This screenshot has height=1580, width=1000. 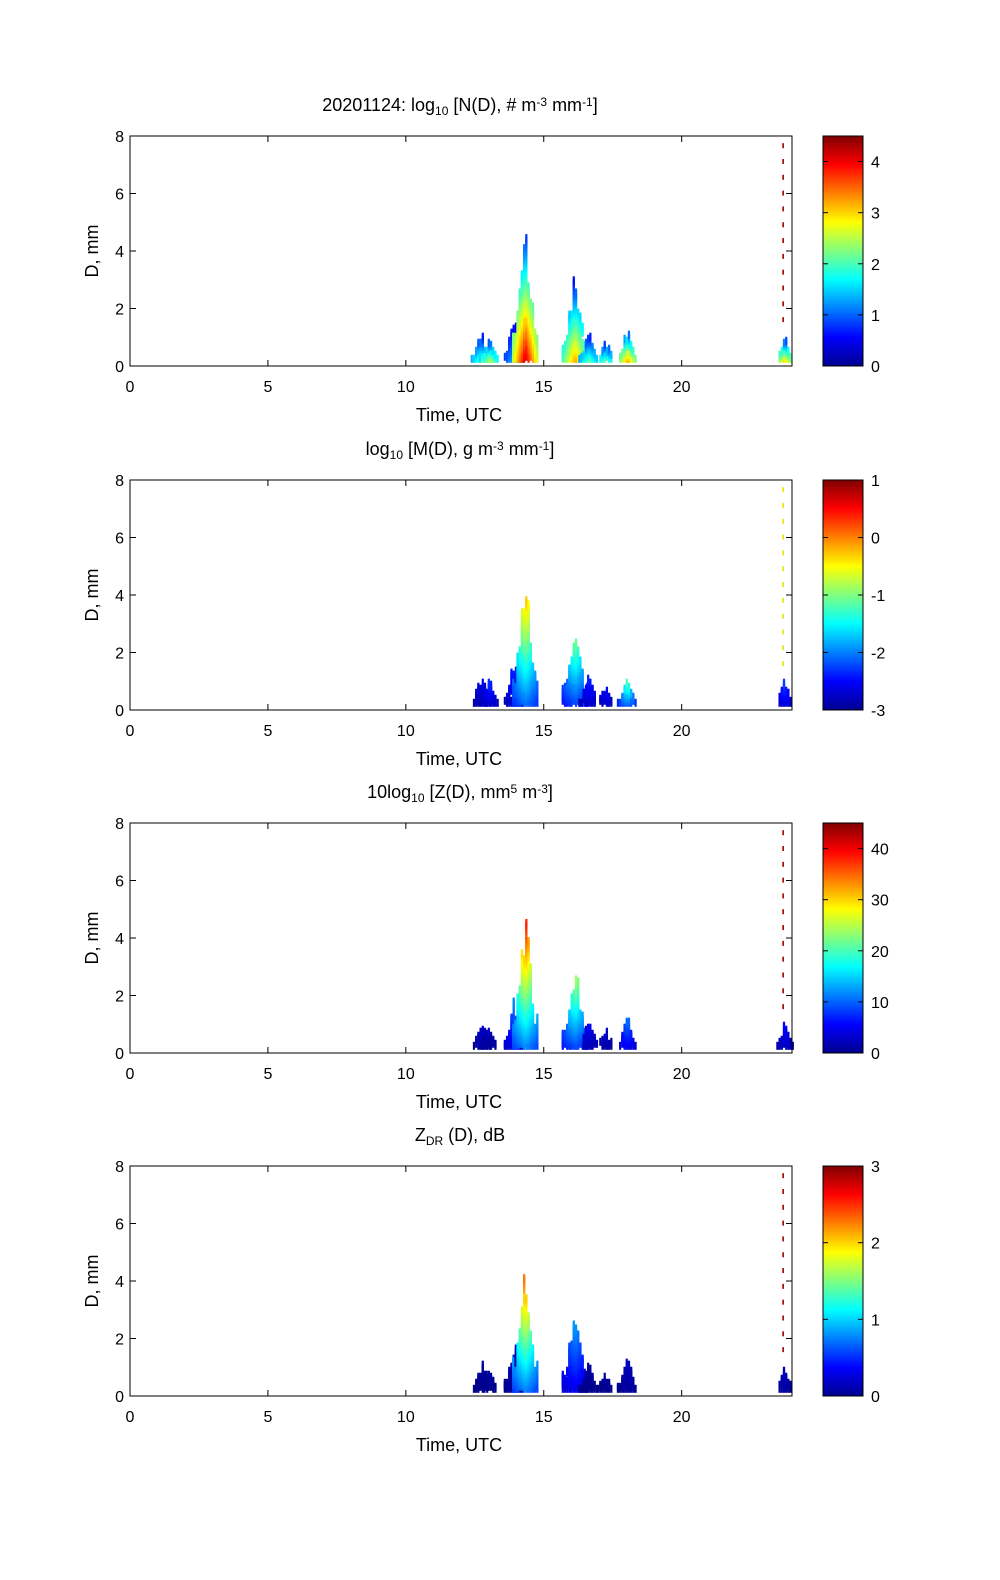 What do you see at coordinates (498, 446) in the screenshot?
I see `title-superscript-1: -3` at bounding box center [498, 446].